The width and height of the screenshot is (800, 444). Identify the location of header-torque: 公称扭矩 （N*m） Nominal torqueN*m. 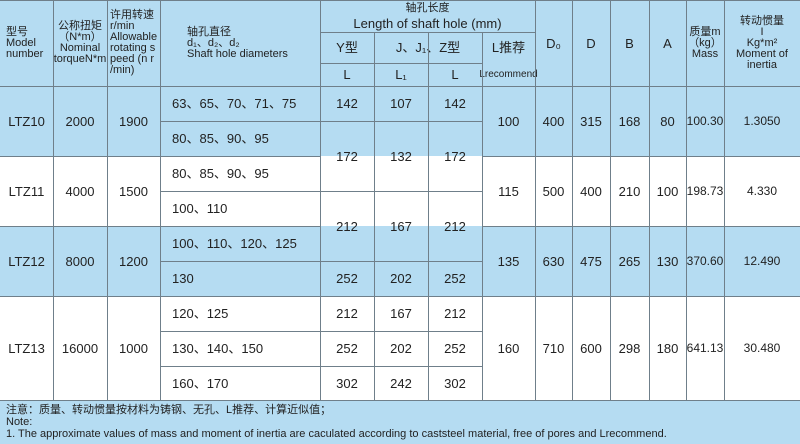
(80, 43).